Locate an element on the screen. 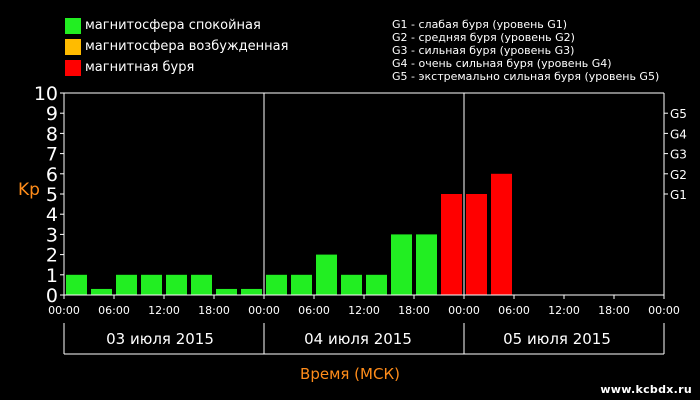 The height and width of the screenshot is (400, 700). day-label-1: 03 июля 2015 is located at coordinates (160, 339).